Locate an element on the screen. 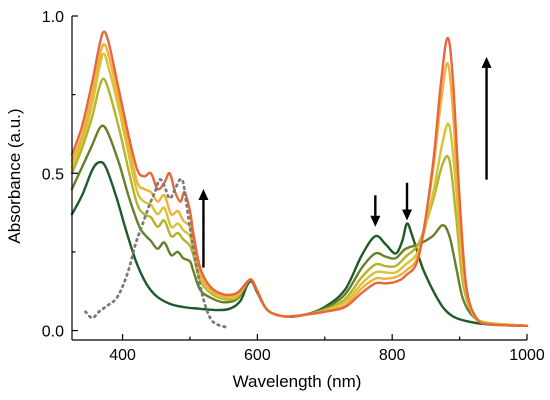 The height and width of the screenshot is (400, 550). x-tick-label: 800 is located at coordinates (392, 355).